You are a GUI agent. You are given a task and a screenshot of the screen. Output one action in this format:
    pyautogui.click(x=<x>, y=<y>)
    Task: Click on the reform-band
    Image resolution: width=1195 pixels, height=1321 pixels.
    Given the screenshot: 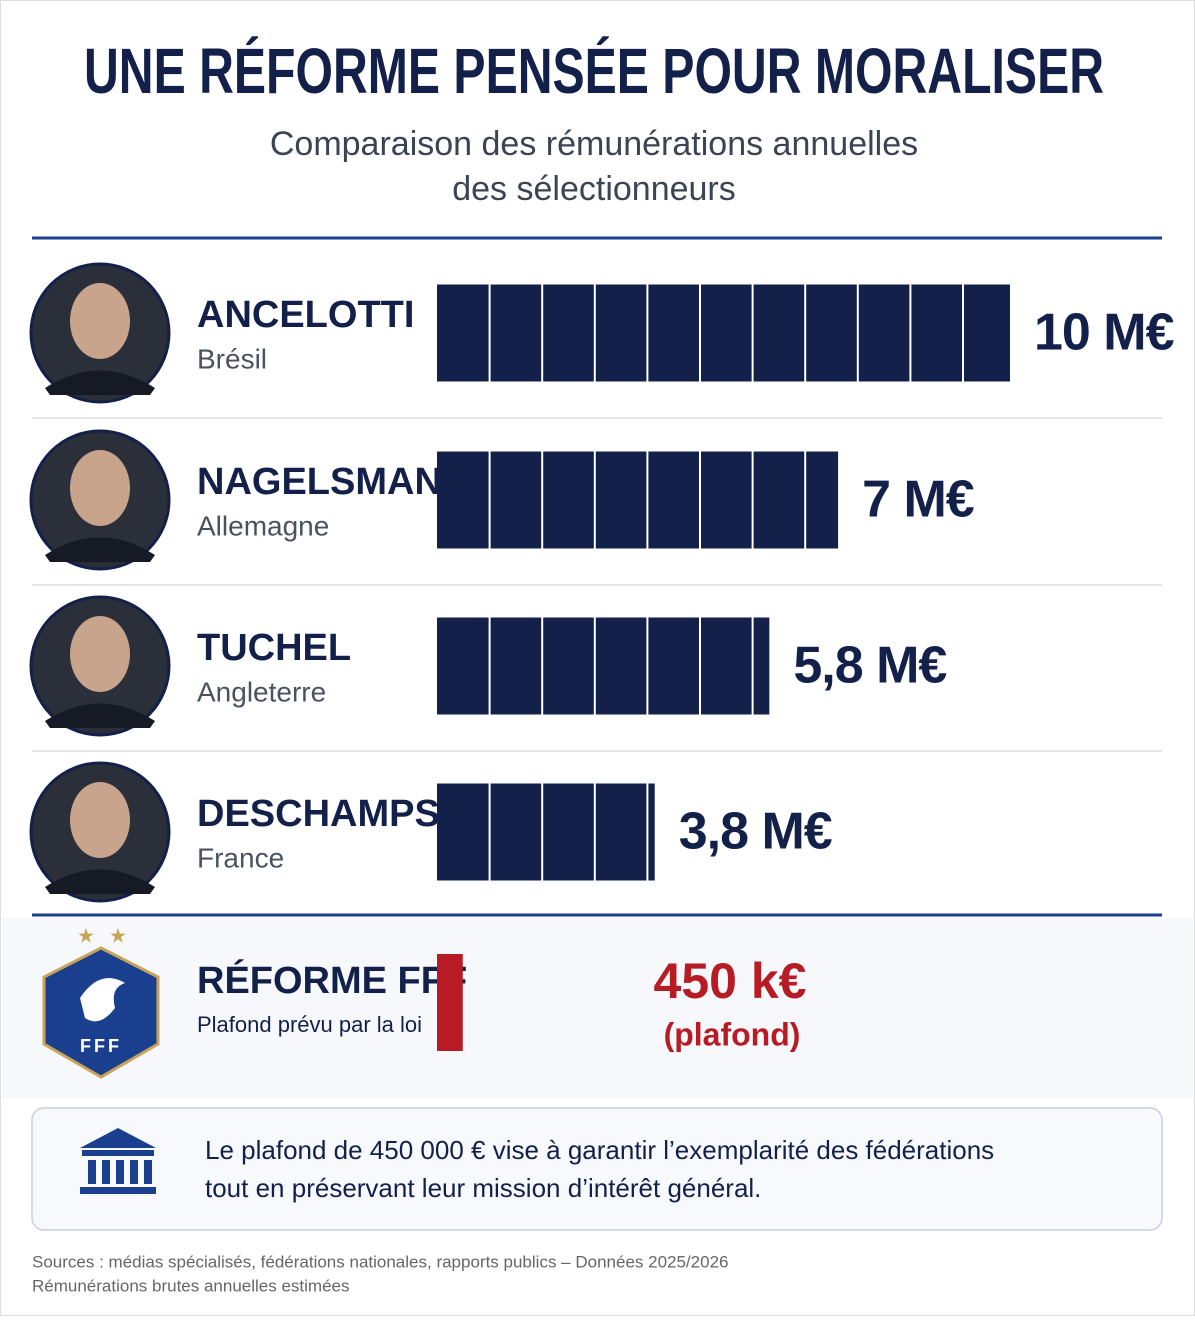 What is the action you would take?
    pyautogui.click(x=597, y=1008)
    